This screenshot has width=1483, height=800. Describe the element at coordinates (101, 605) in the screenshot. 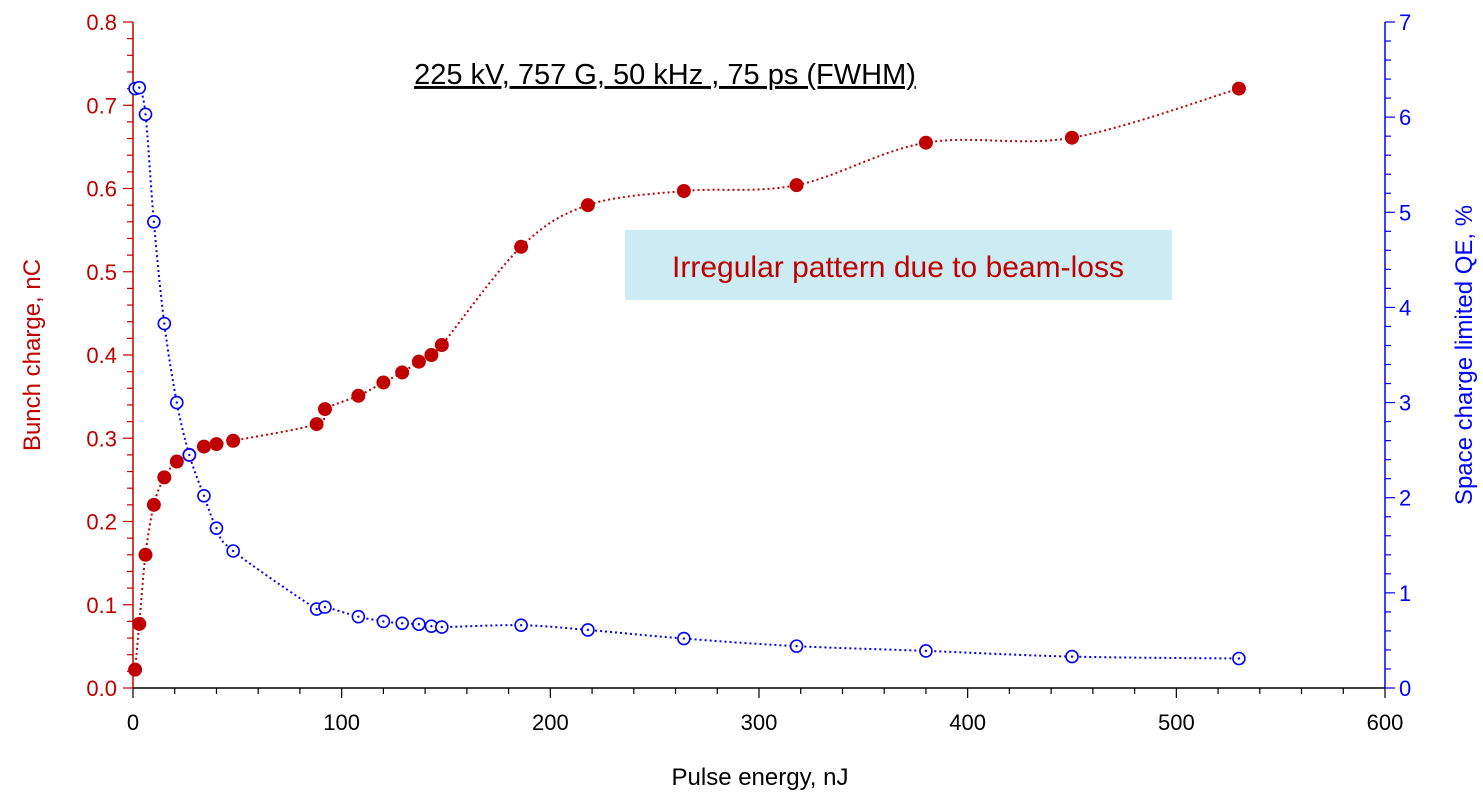

I see `y-left-tick-label: 0.1` at that location.